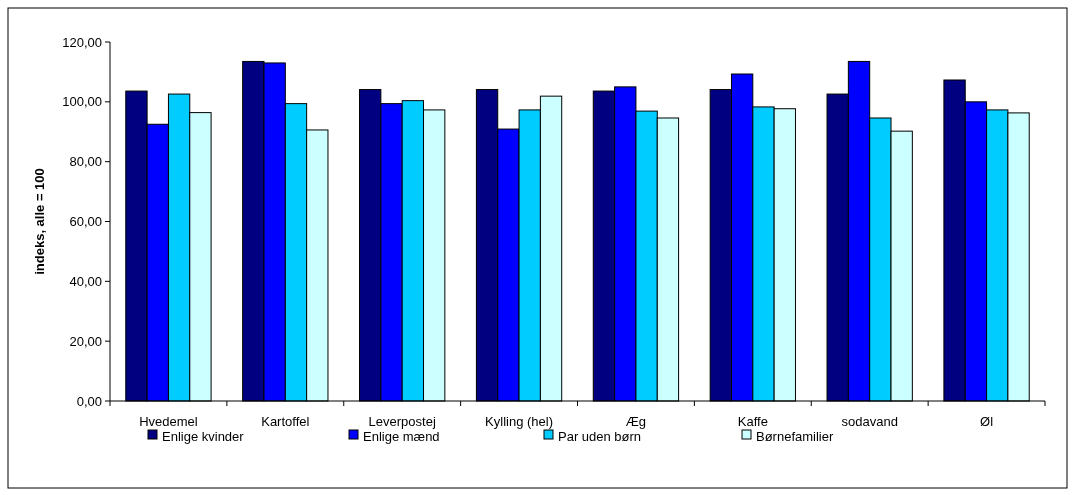  What do you see at coordinates (82, 42) in the screenshot?
I see `y-tick-label: 120,00` at bounding box center [82, 42].